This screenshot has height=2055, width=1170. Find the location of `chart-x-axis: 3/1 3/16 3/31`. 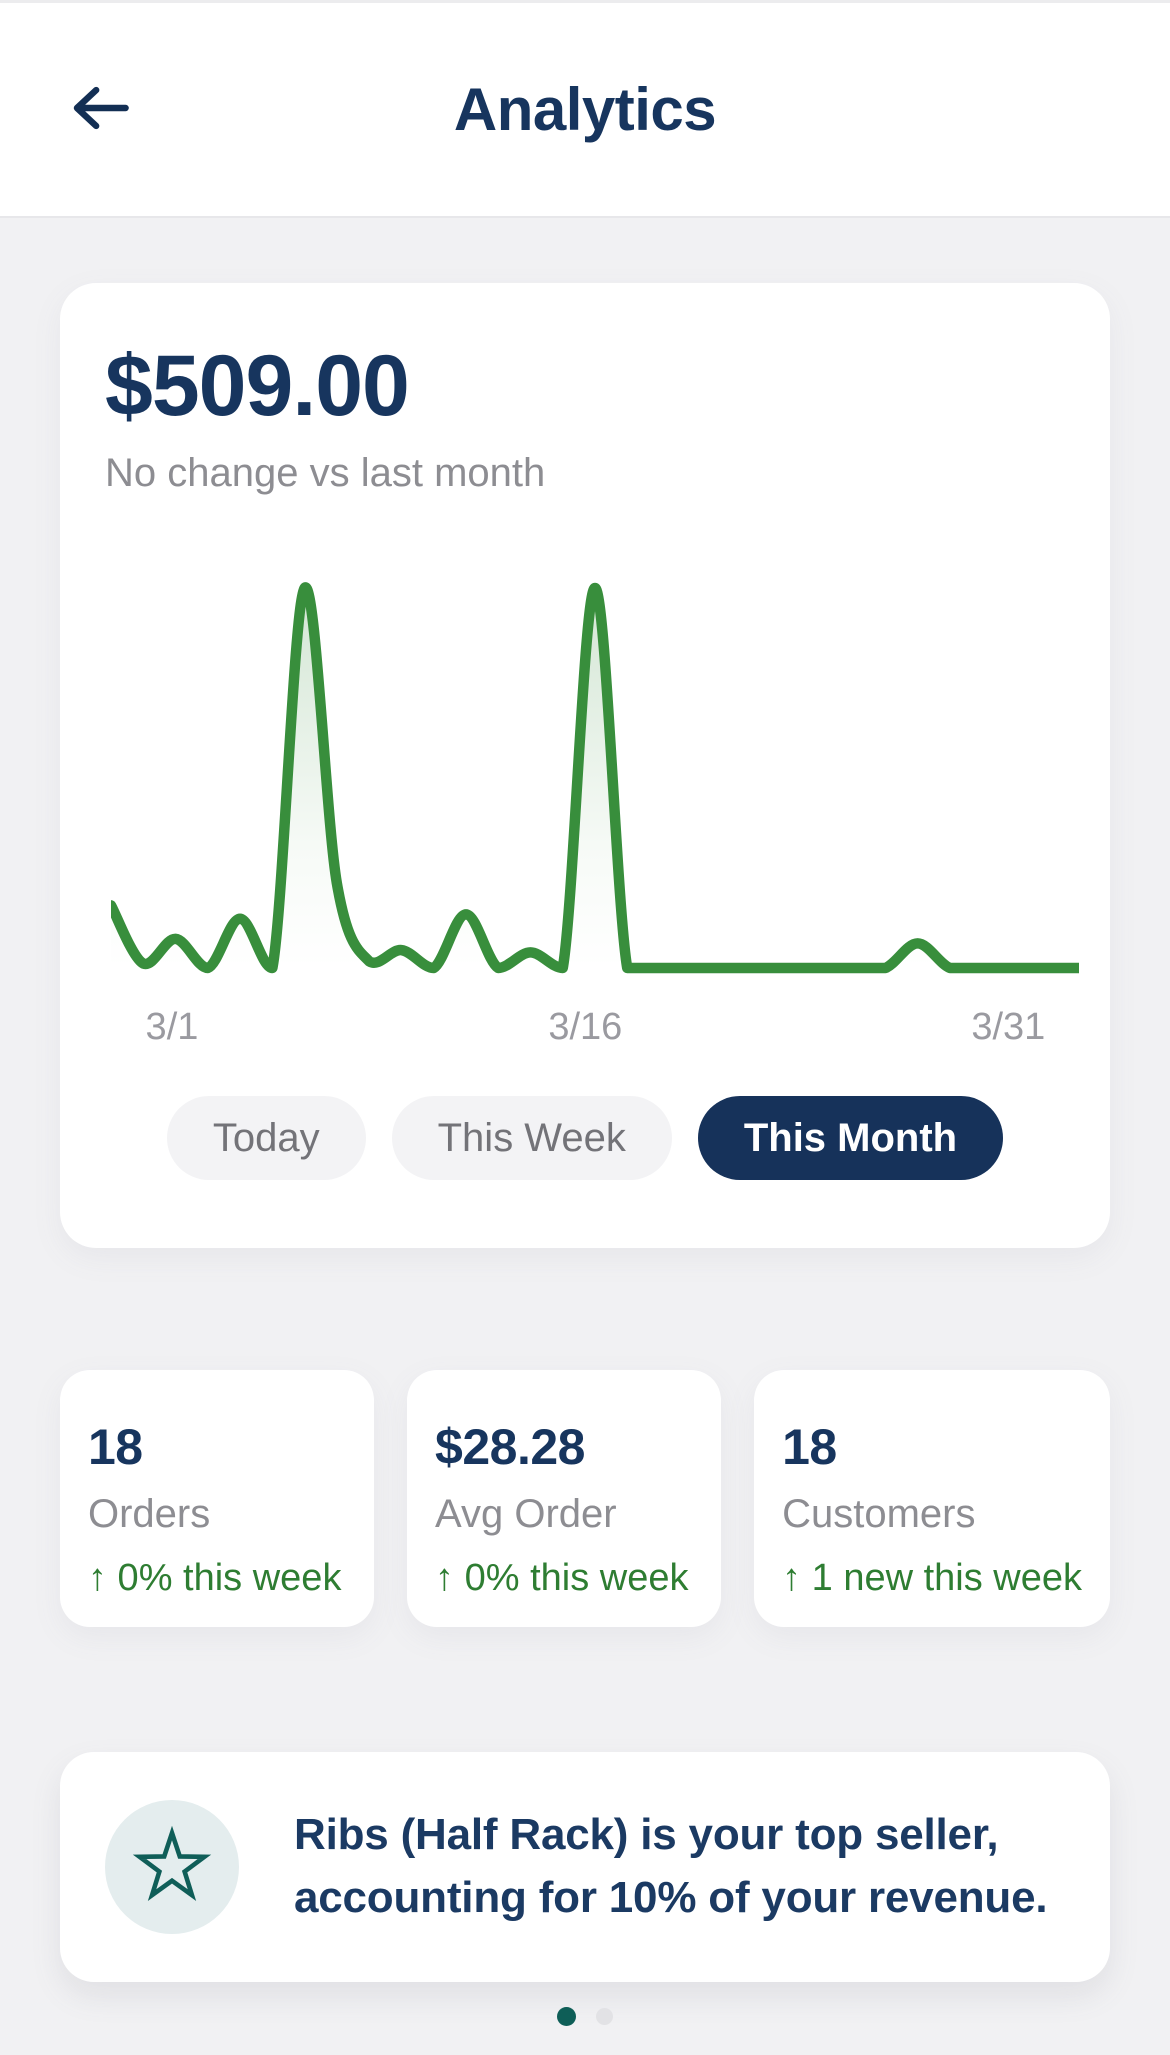

chart-x-axis: 3/1 3/16 3/31 is located at coordinates (595, 1030).